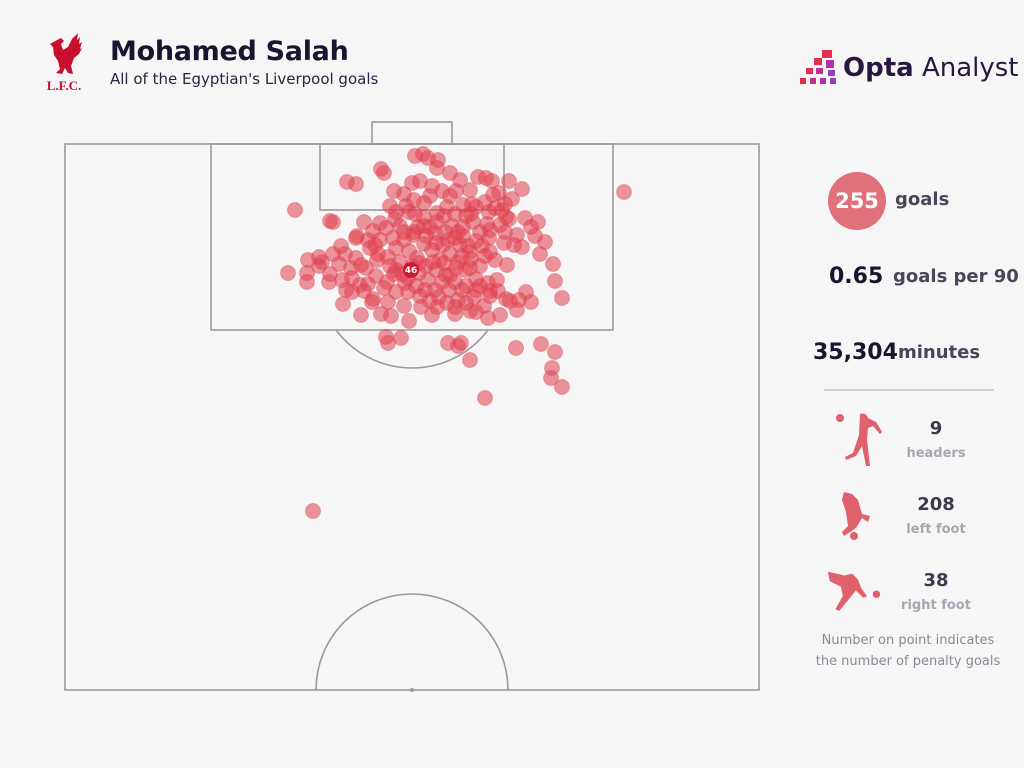 This screenshot has height=768, width=1024. Describe the element at coordinates (909, 390) in the screenshot. I see `stats-divider` at that location.